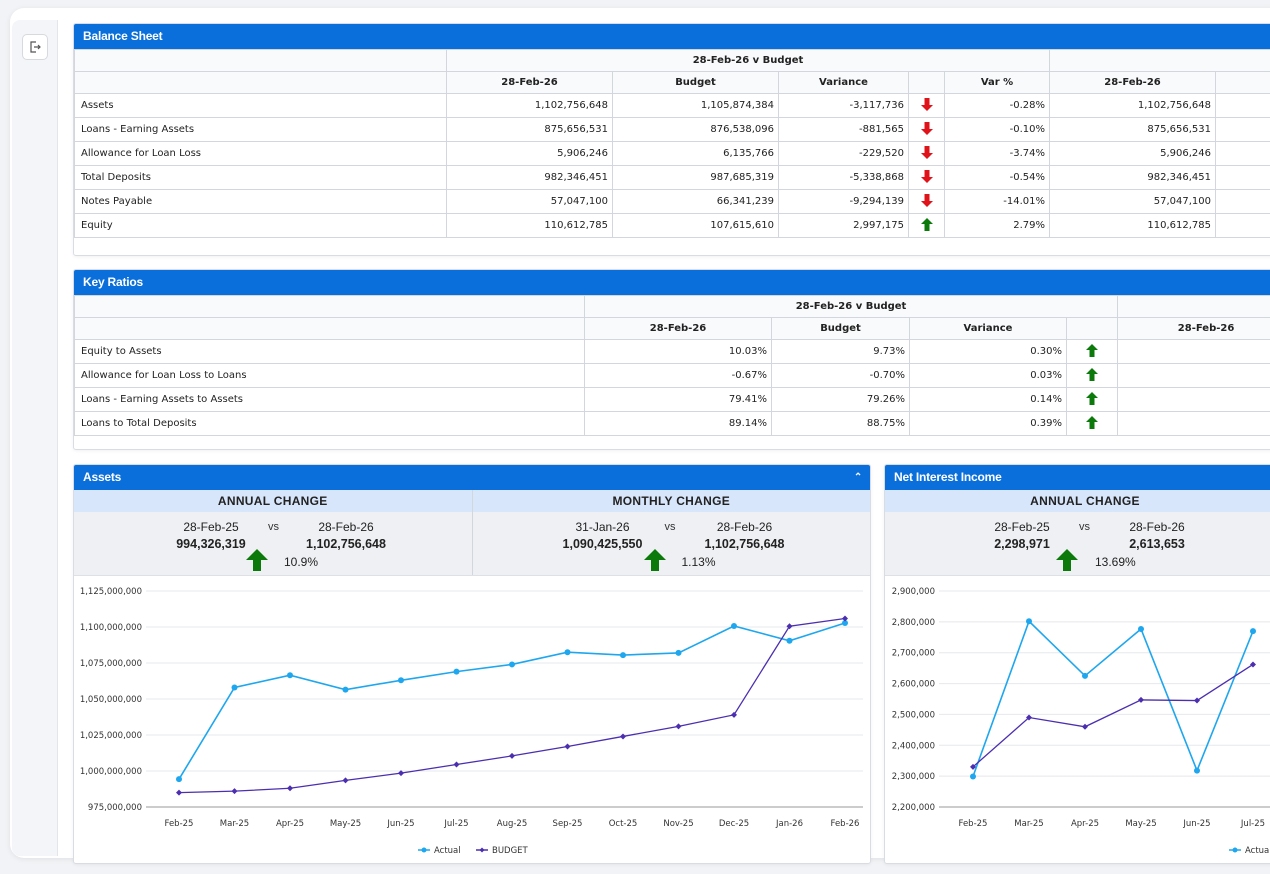  What do you see at coordinates (1092, 399) in the screenshot?
I see `up-arrow-icon` at bounding box center [1092, 399].